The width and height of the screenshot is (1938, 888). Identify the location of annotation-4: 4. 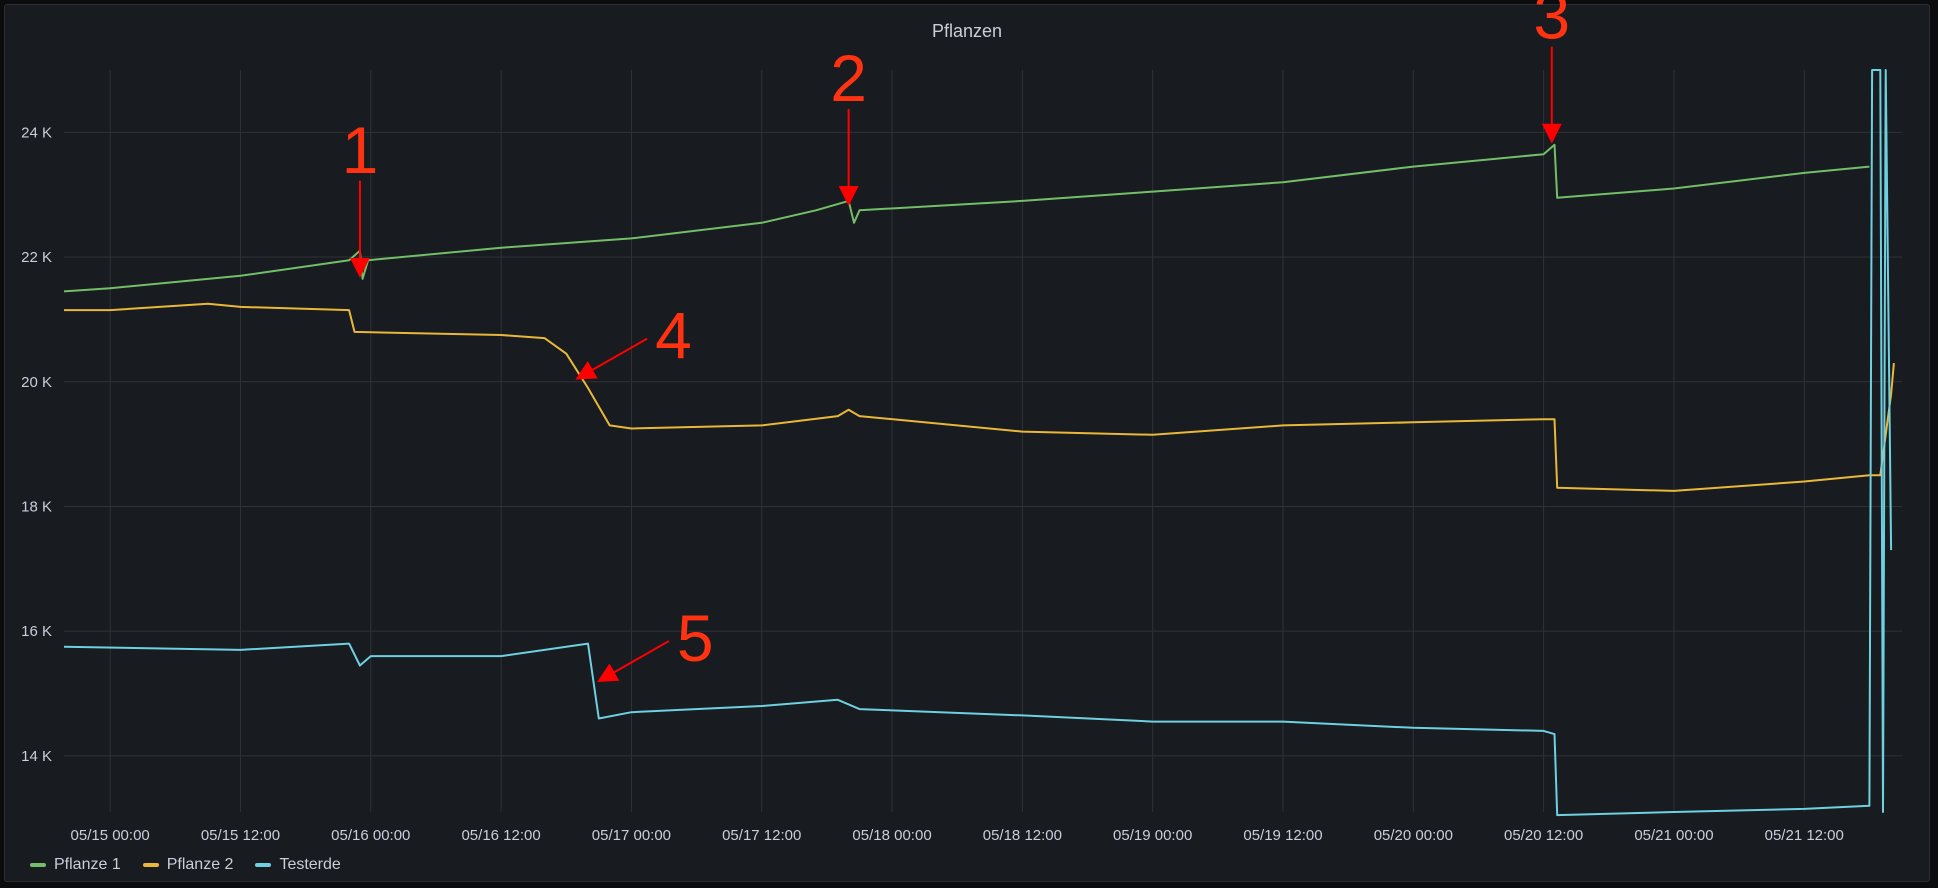
(633, 339).